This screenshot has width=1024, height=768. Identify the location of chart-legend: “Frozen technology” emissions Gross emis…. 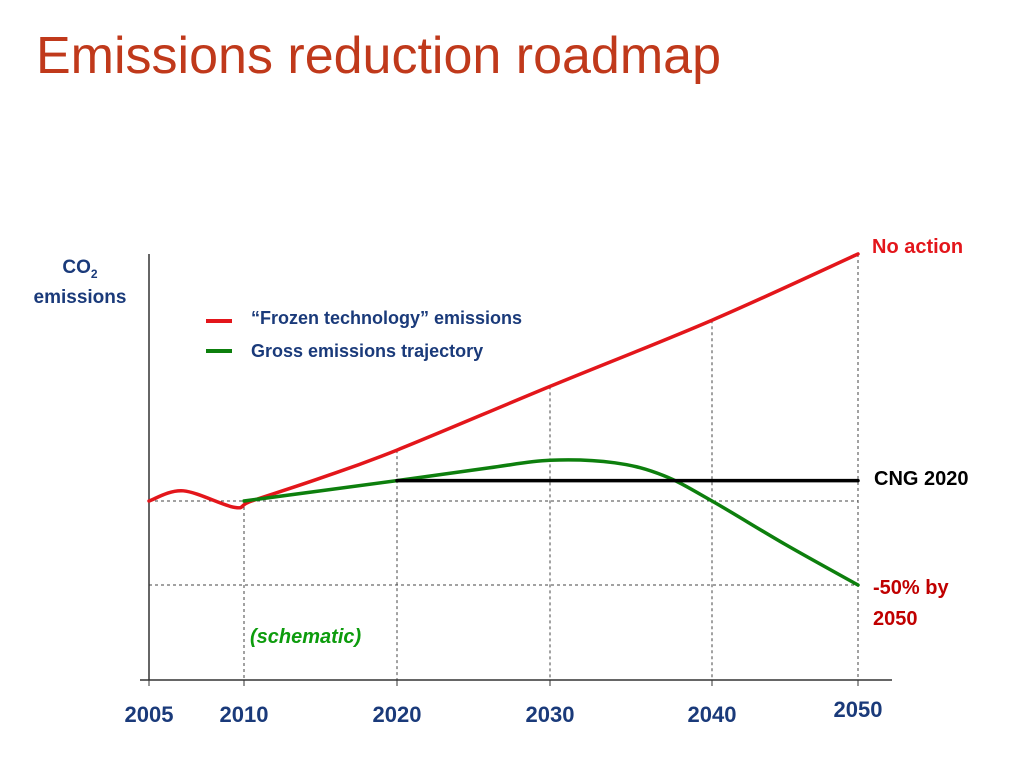
(364, 334).